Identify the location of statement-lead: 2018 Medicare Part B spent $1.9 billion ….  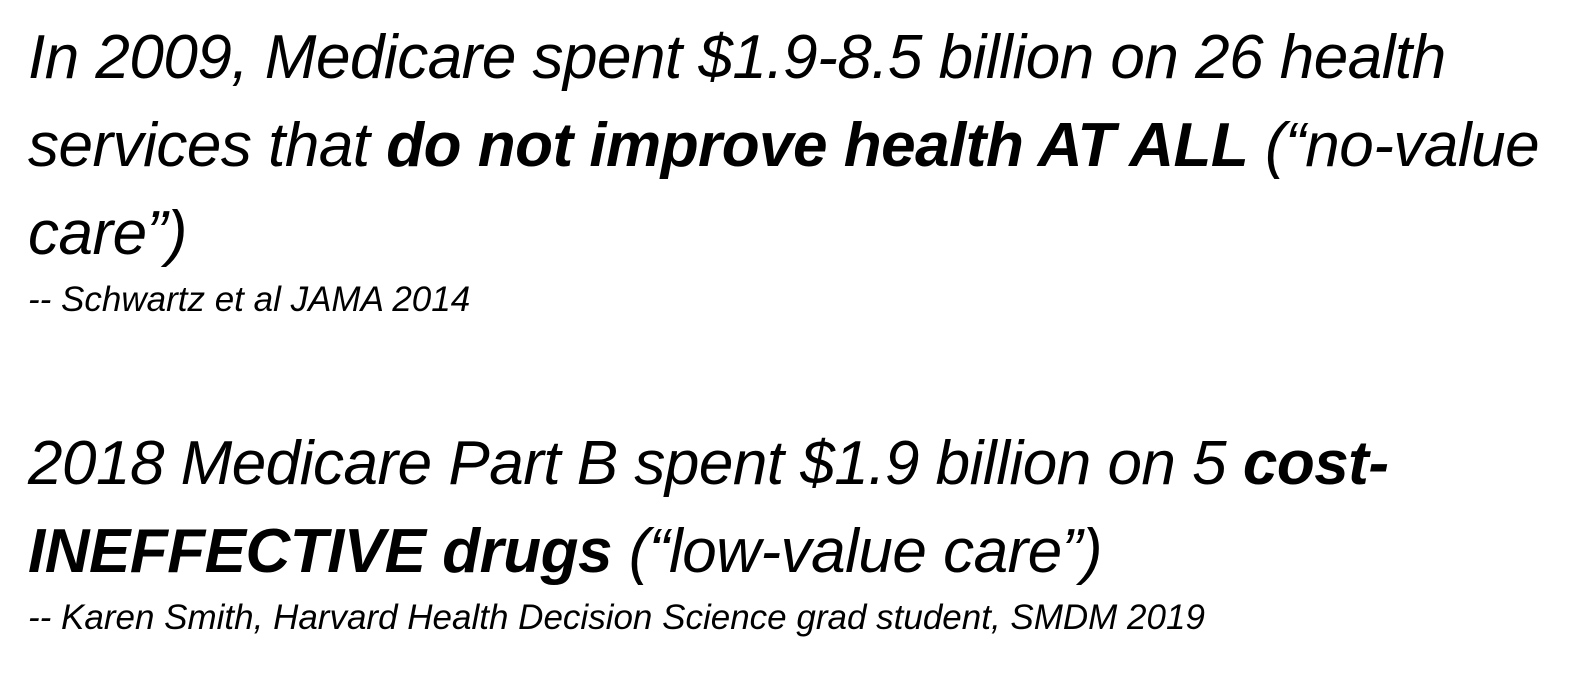
(635, 463).